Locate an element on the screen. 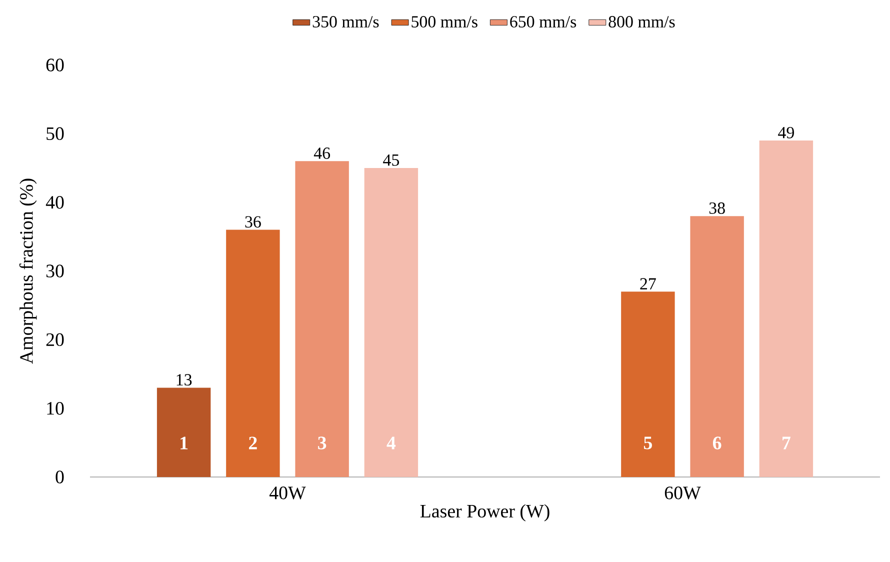 The image size is (890, 562). annotation: 5 is located at coordinates (648, 443).